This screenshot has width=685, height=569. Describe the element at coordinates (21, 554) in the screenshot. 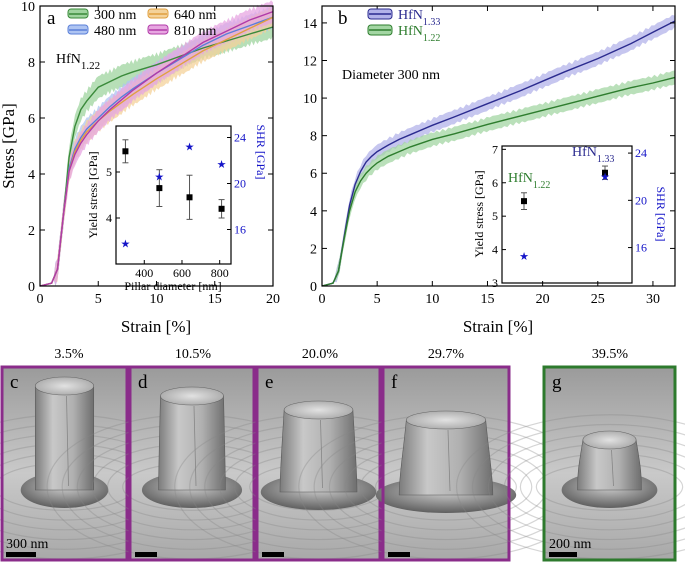

I see `scale-bar-c` at that location.